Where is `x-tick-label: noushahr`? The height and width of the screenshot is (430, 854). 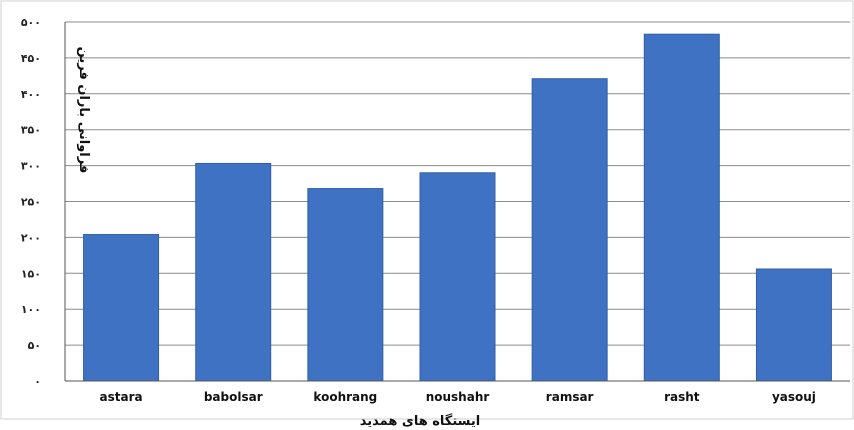
x-tick-label: noushahr is located at coordinates (458, 397).